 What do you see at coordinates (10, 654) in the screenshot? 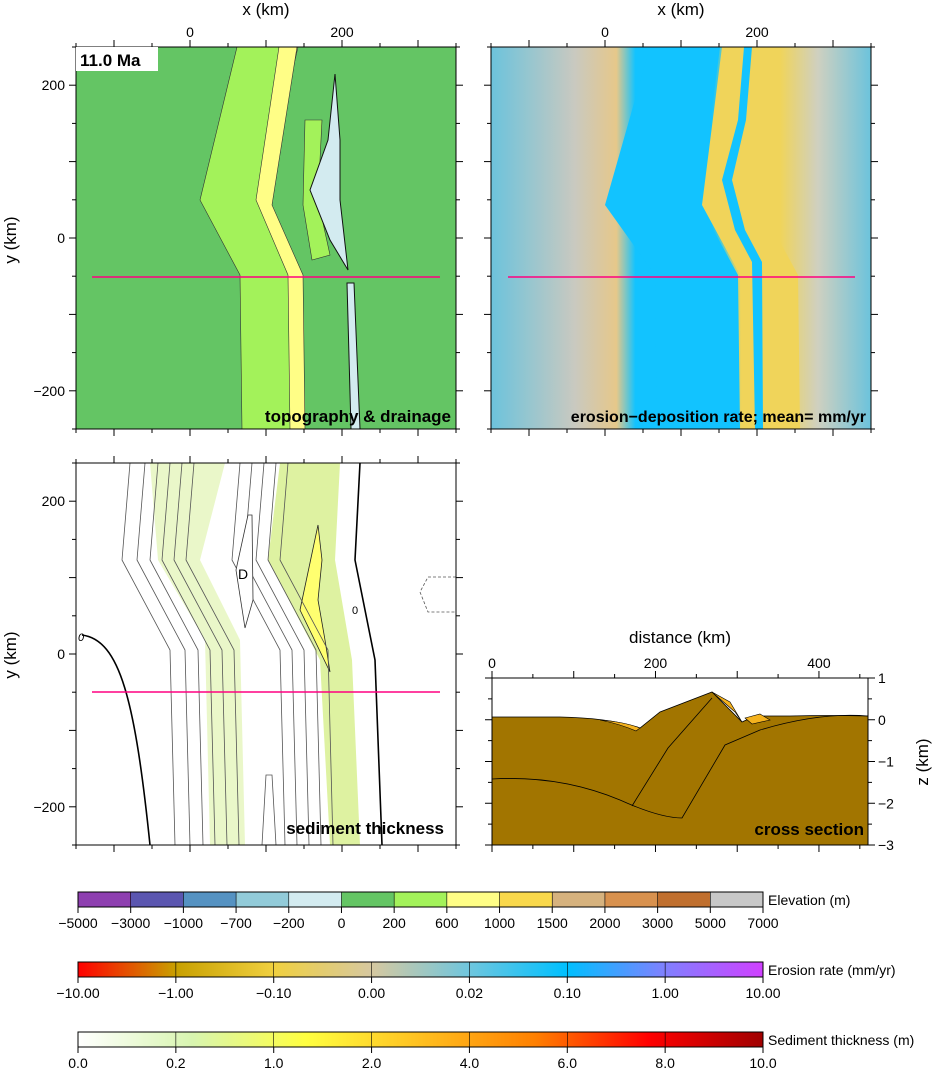
I see `y-axis-label-bottom: y (km)` at bounding box center [10, 654].